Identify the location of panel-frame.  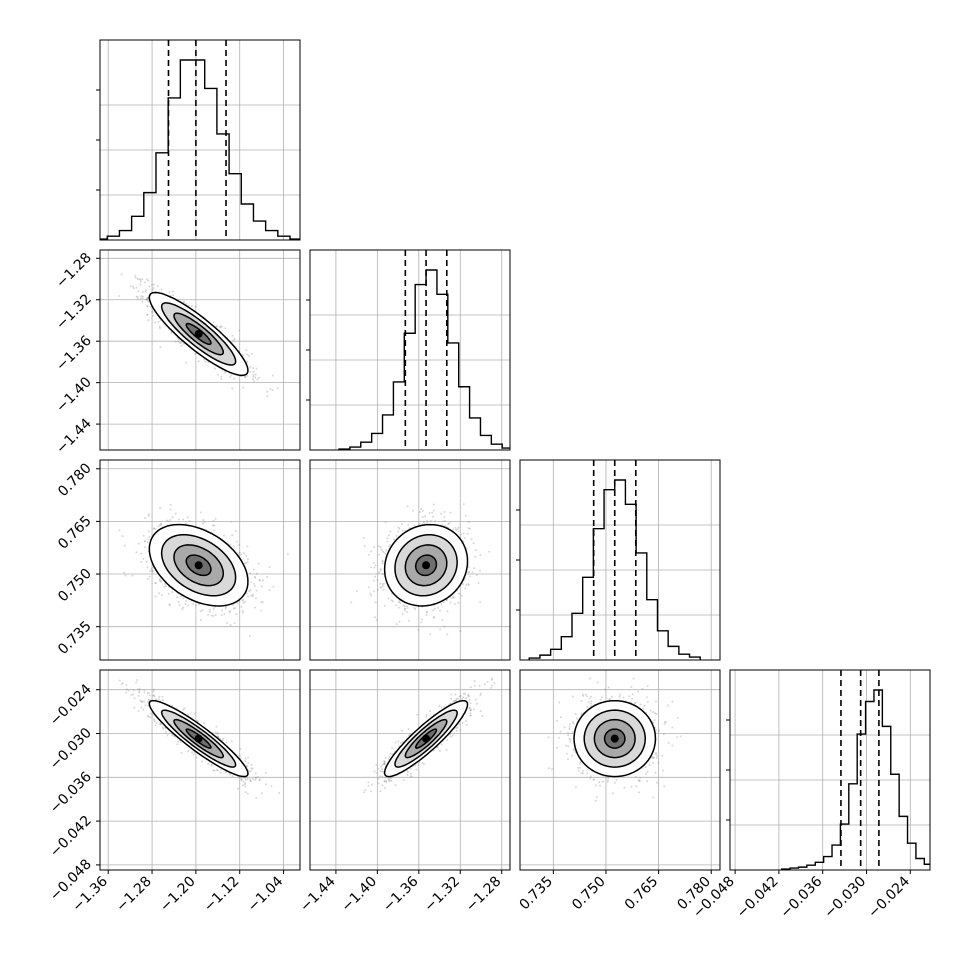
(200, 140).